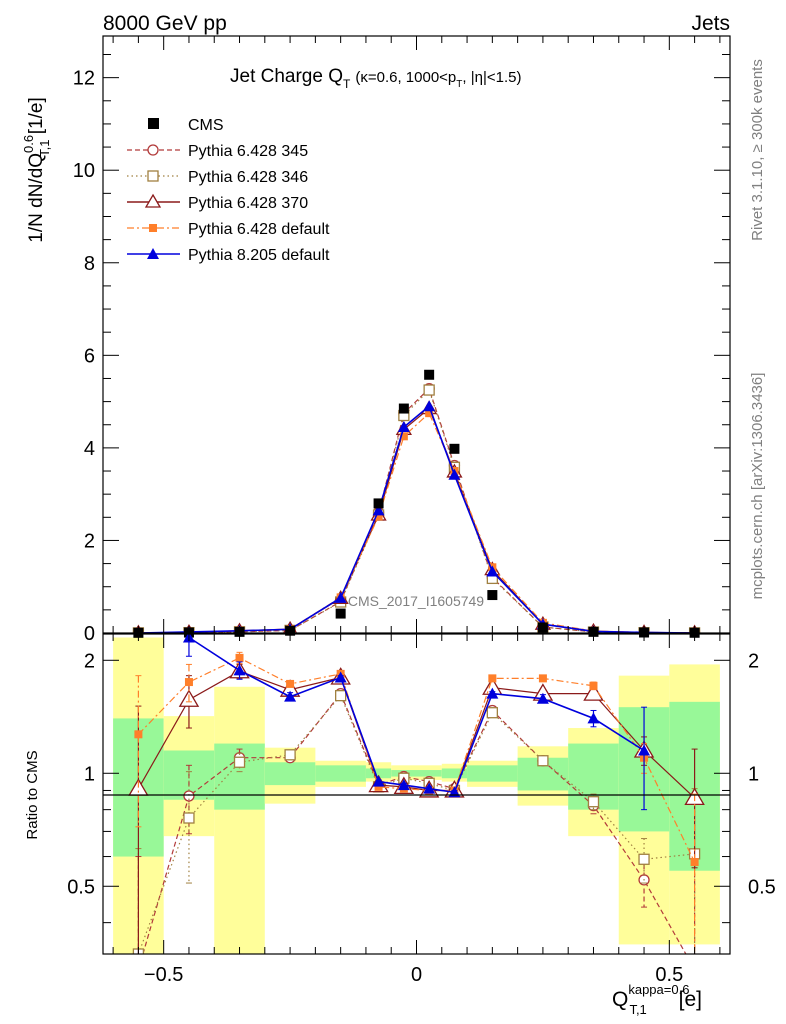 The height and width of the screenshot is (1024, 786). I want to click on ratio-line-pythia6-default, so click(416, 760).